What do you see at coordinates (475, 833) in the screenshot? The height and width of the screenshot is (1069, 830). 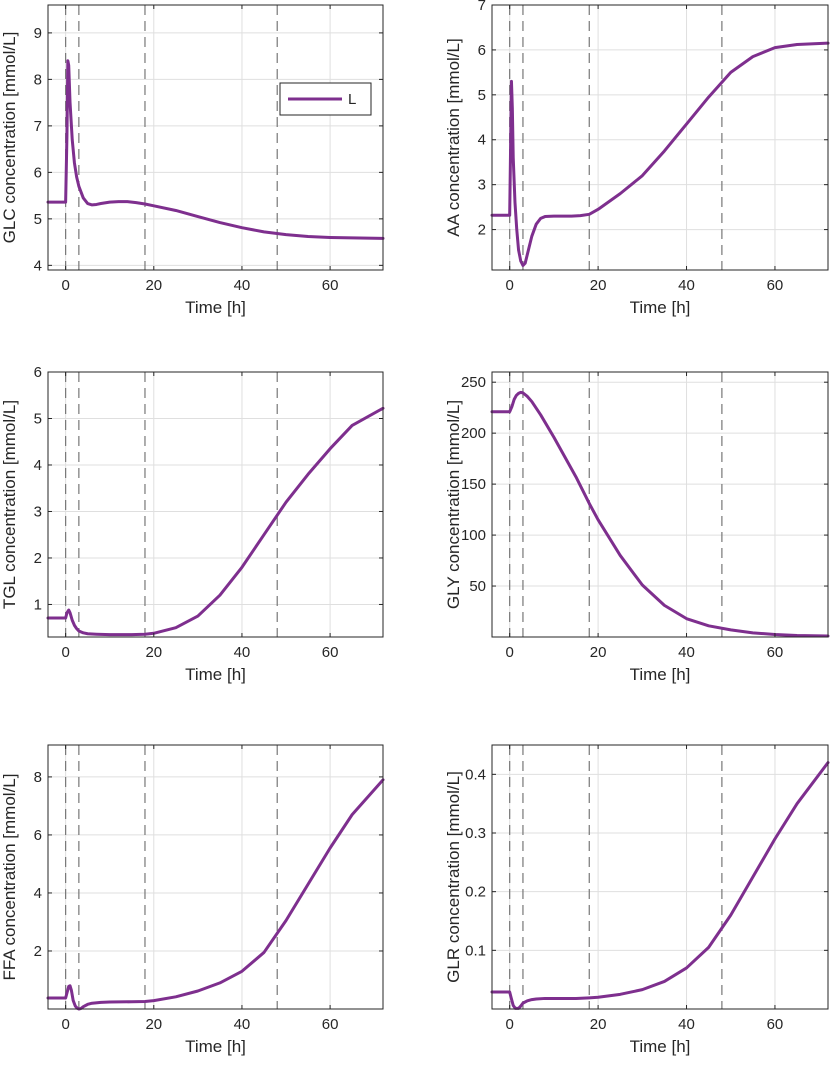 I see `y-tick-label: 0.3` at bounding box center [475, 833].